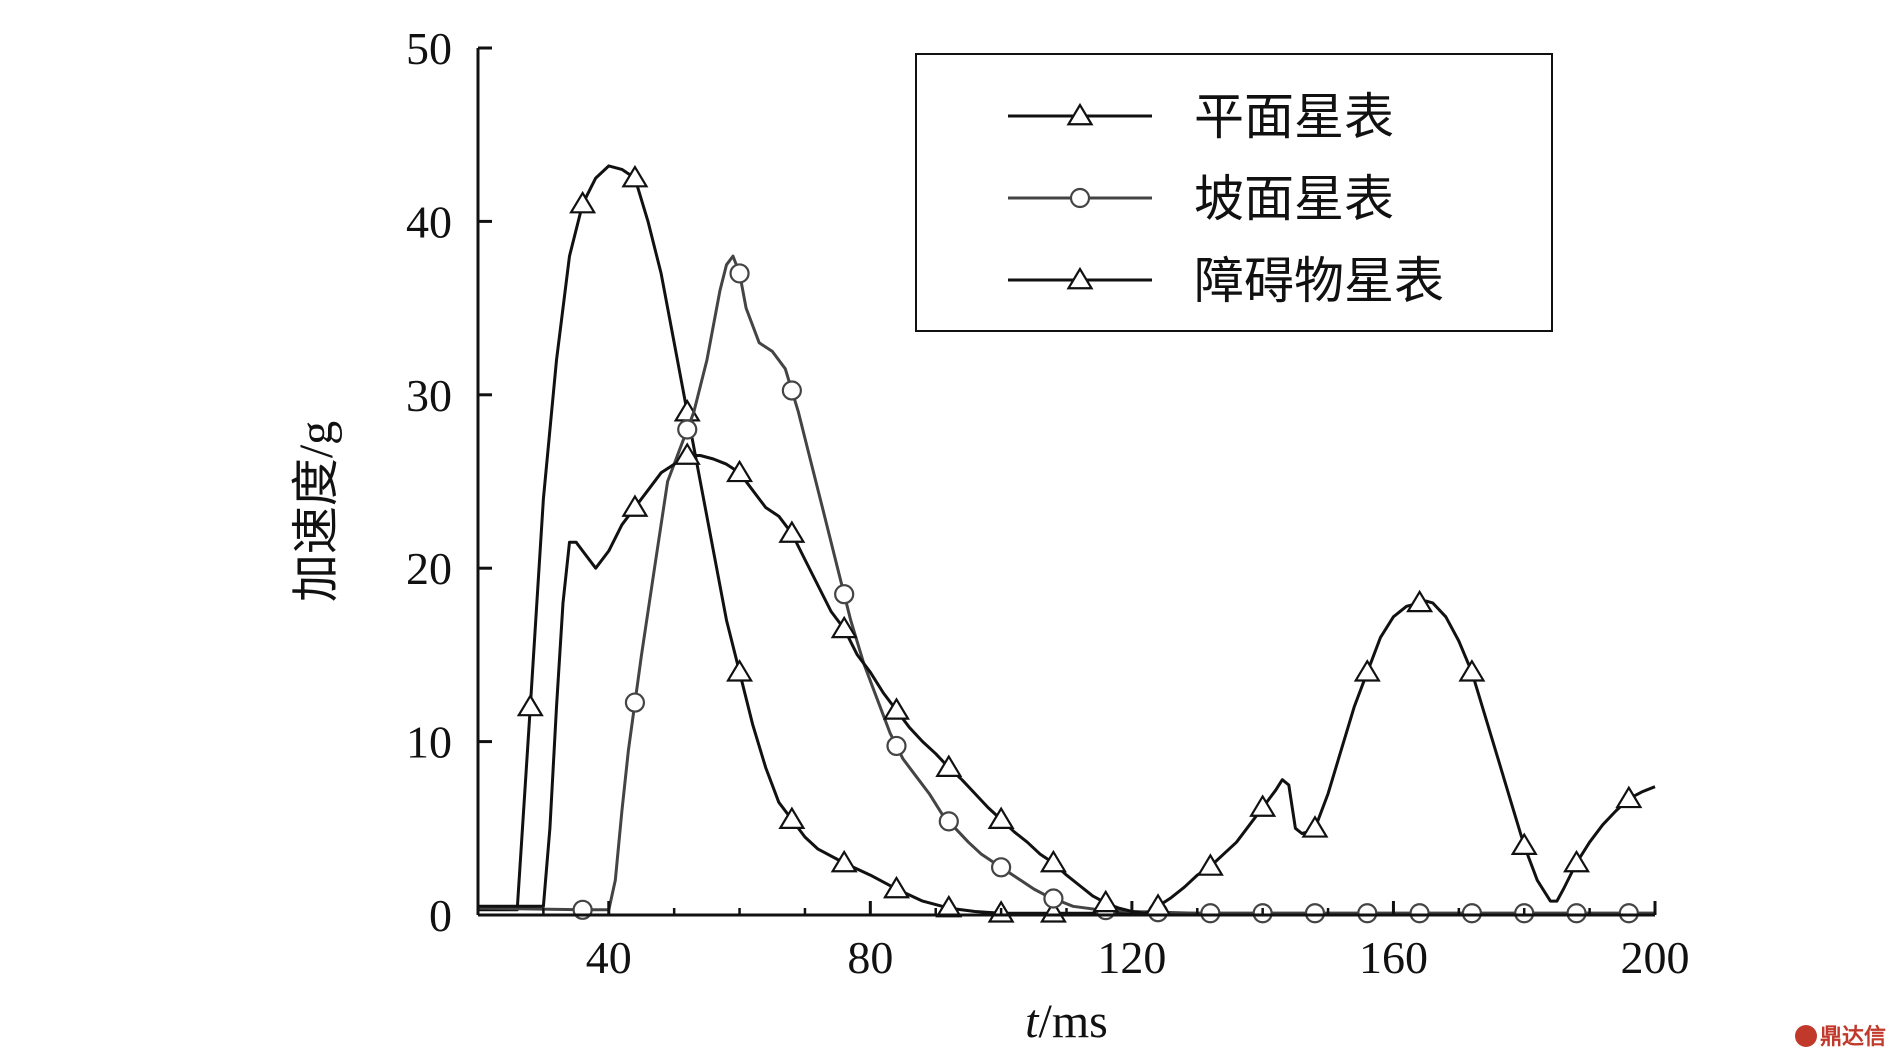  I want to click on y-tick-label: 40, so click(429, 221).